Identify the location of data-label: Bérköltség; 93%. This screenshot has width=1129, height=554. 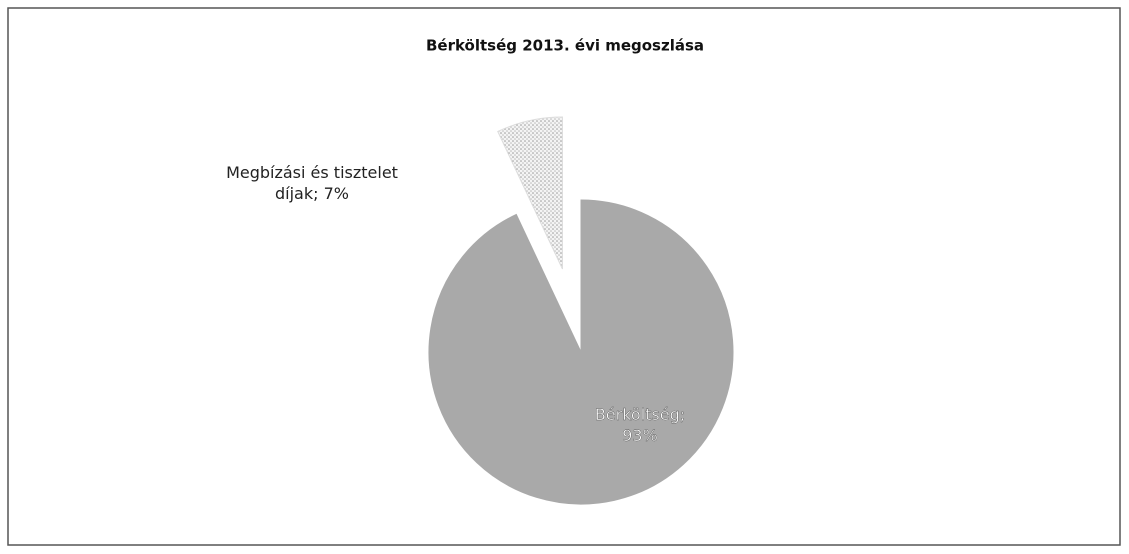
(640, 425).